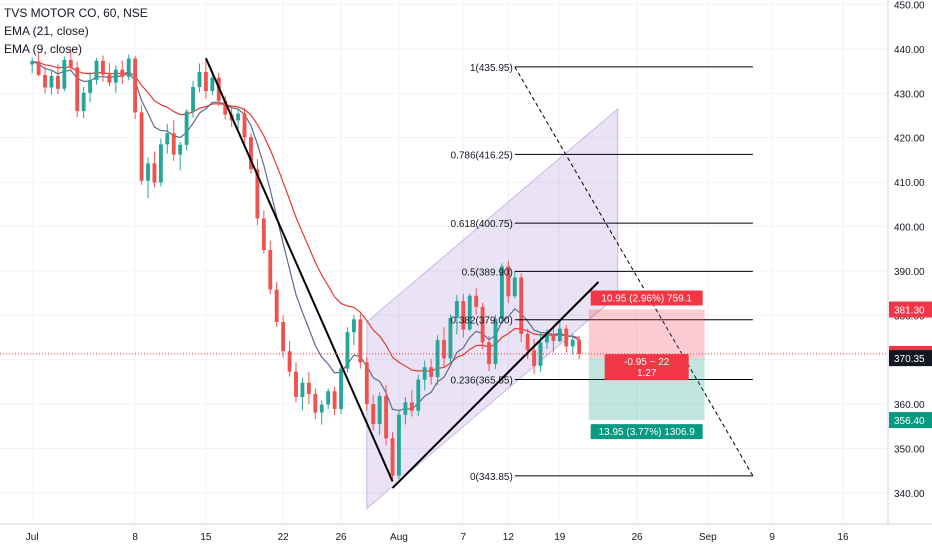  What do you see at coordinates (284, 537) in the screenshot?
I see `time-tick-label: 22` at bounding box center [284, 537].